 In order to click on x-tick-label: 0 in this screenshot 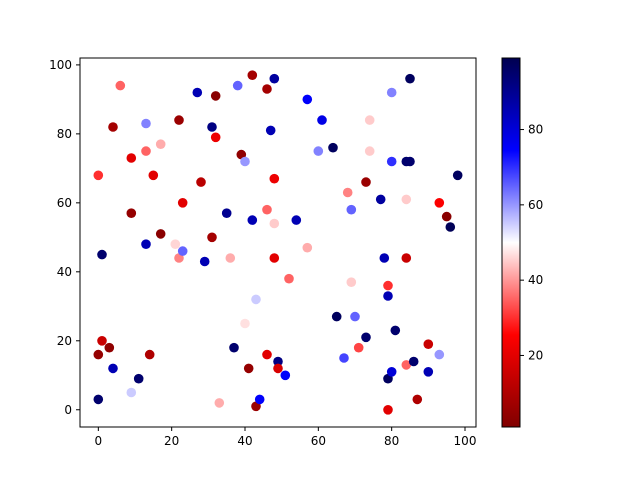, I will do `click(99, 441)`.